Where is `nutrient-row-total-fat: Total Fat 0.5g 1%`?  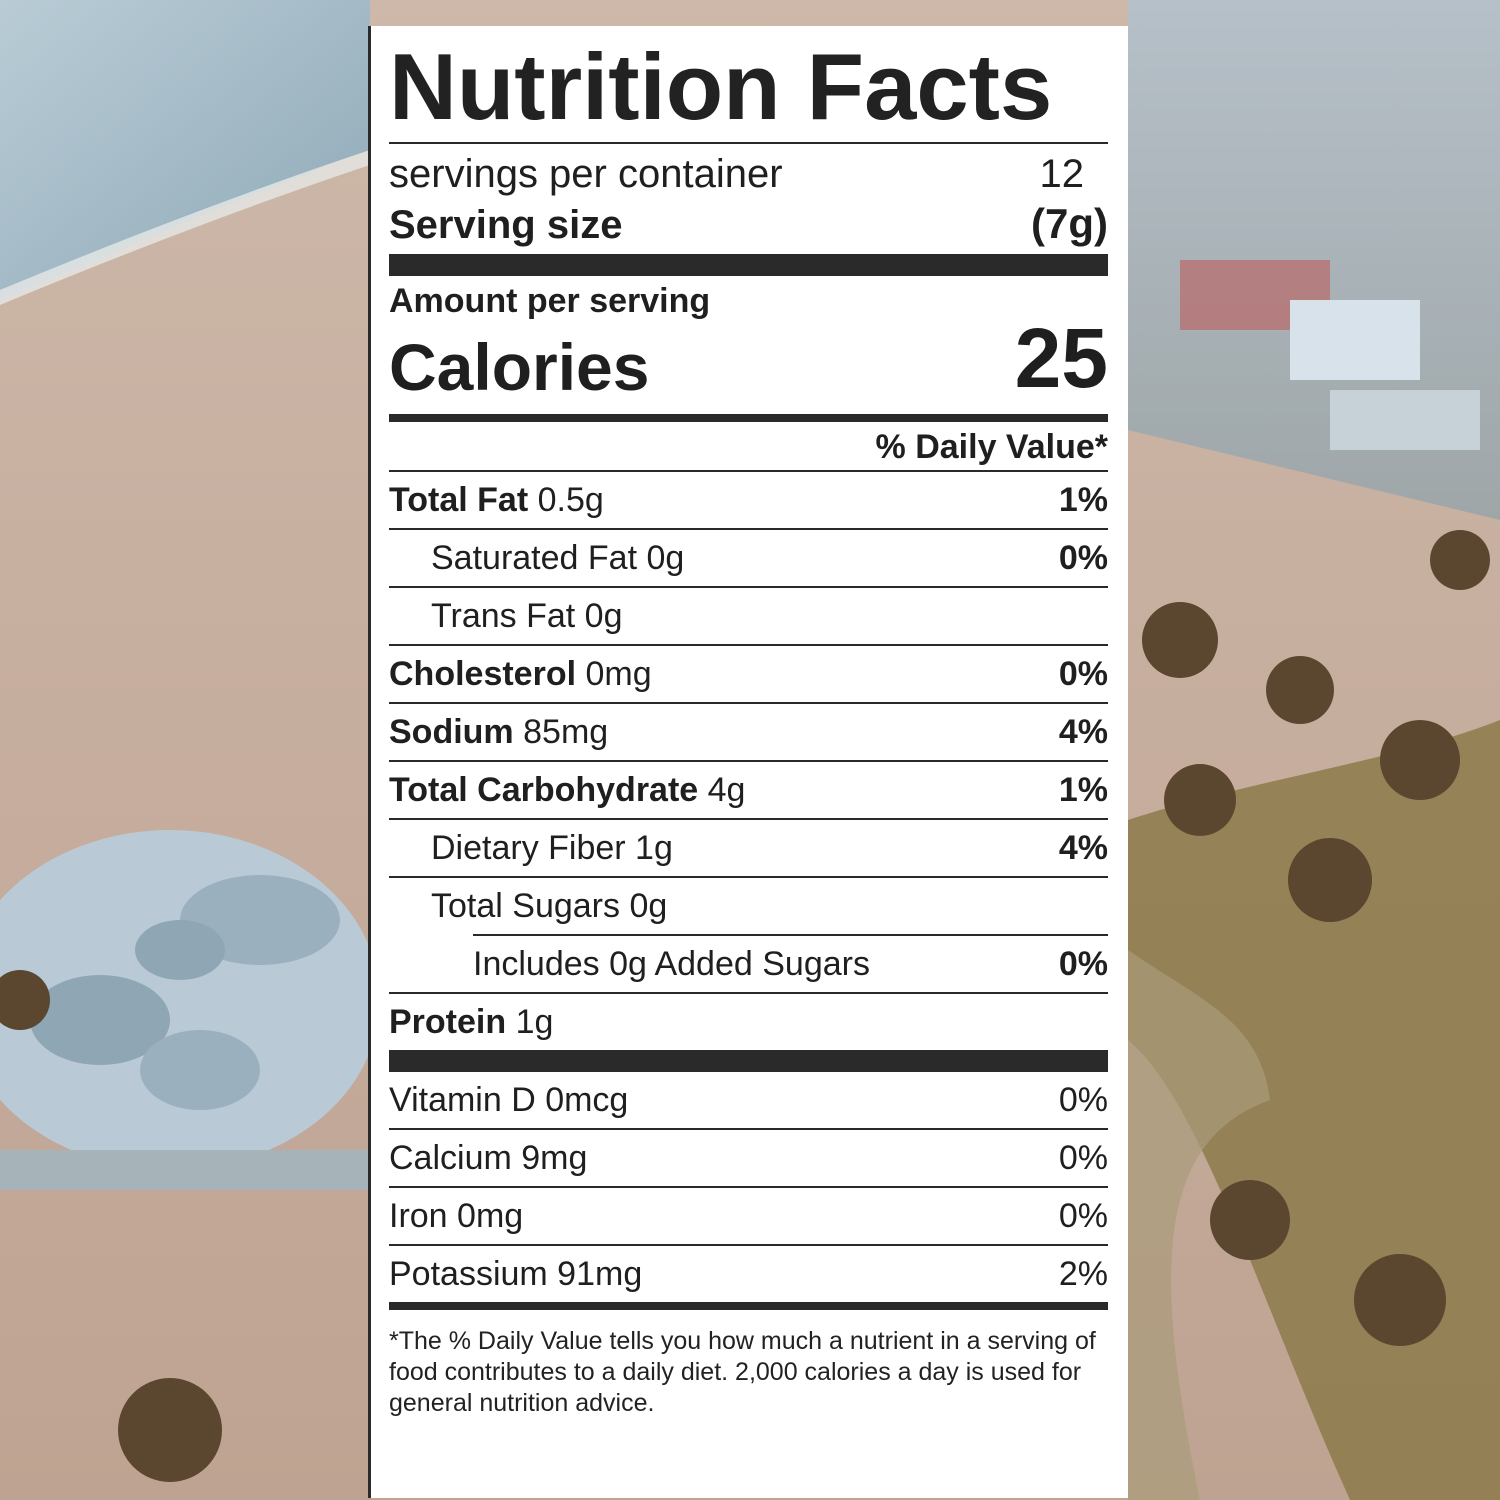
nutrient-row-total-fat: Total Fat 0.5g 1% is located at coordinates (748, 499).